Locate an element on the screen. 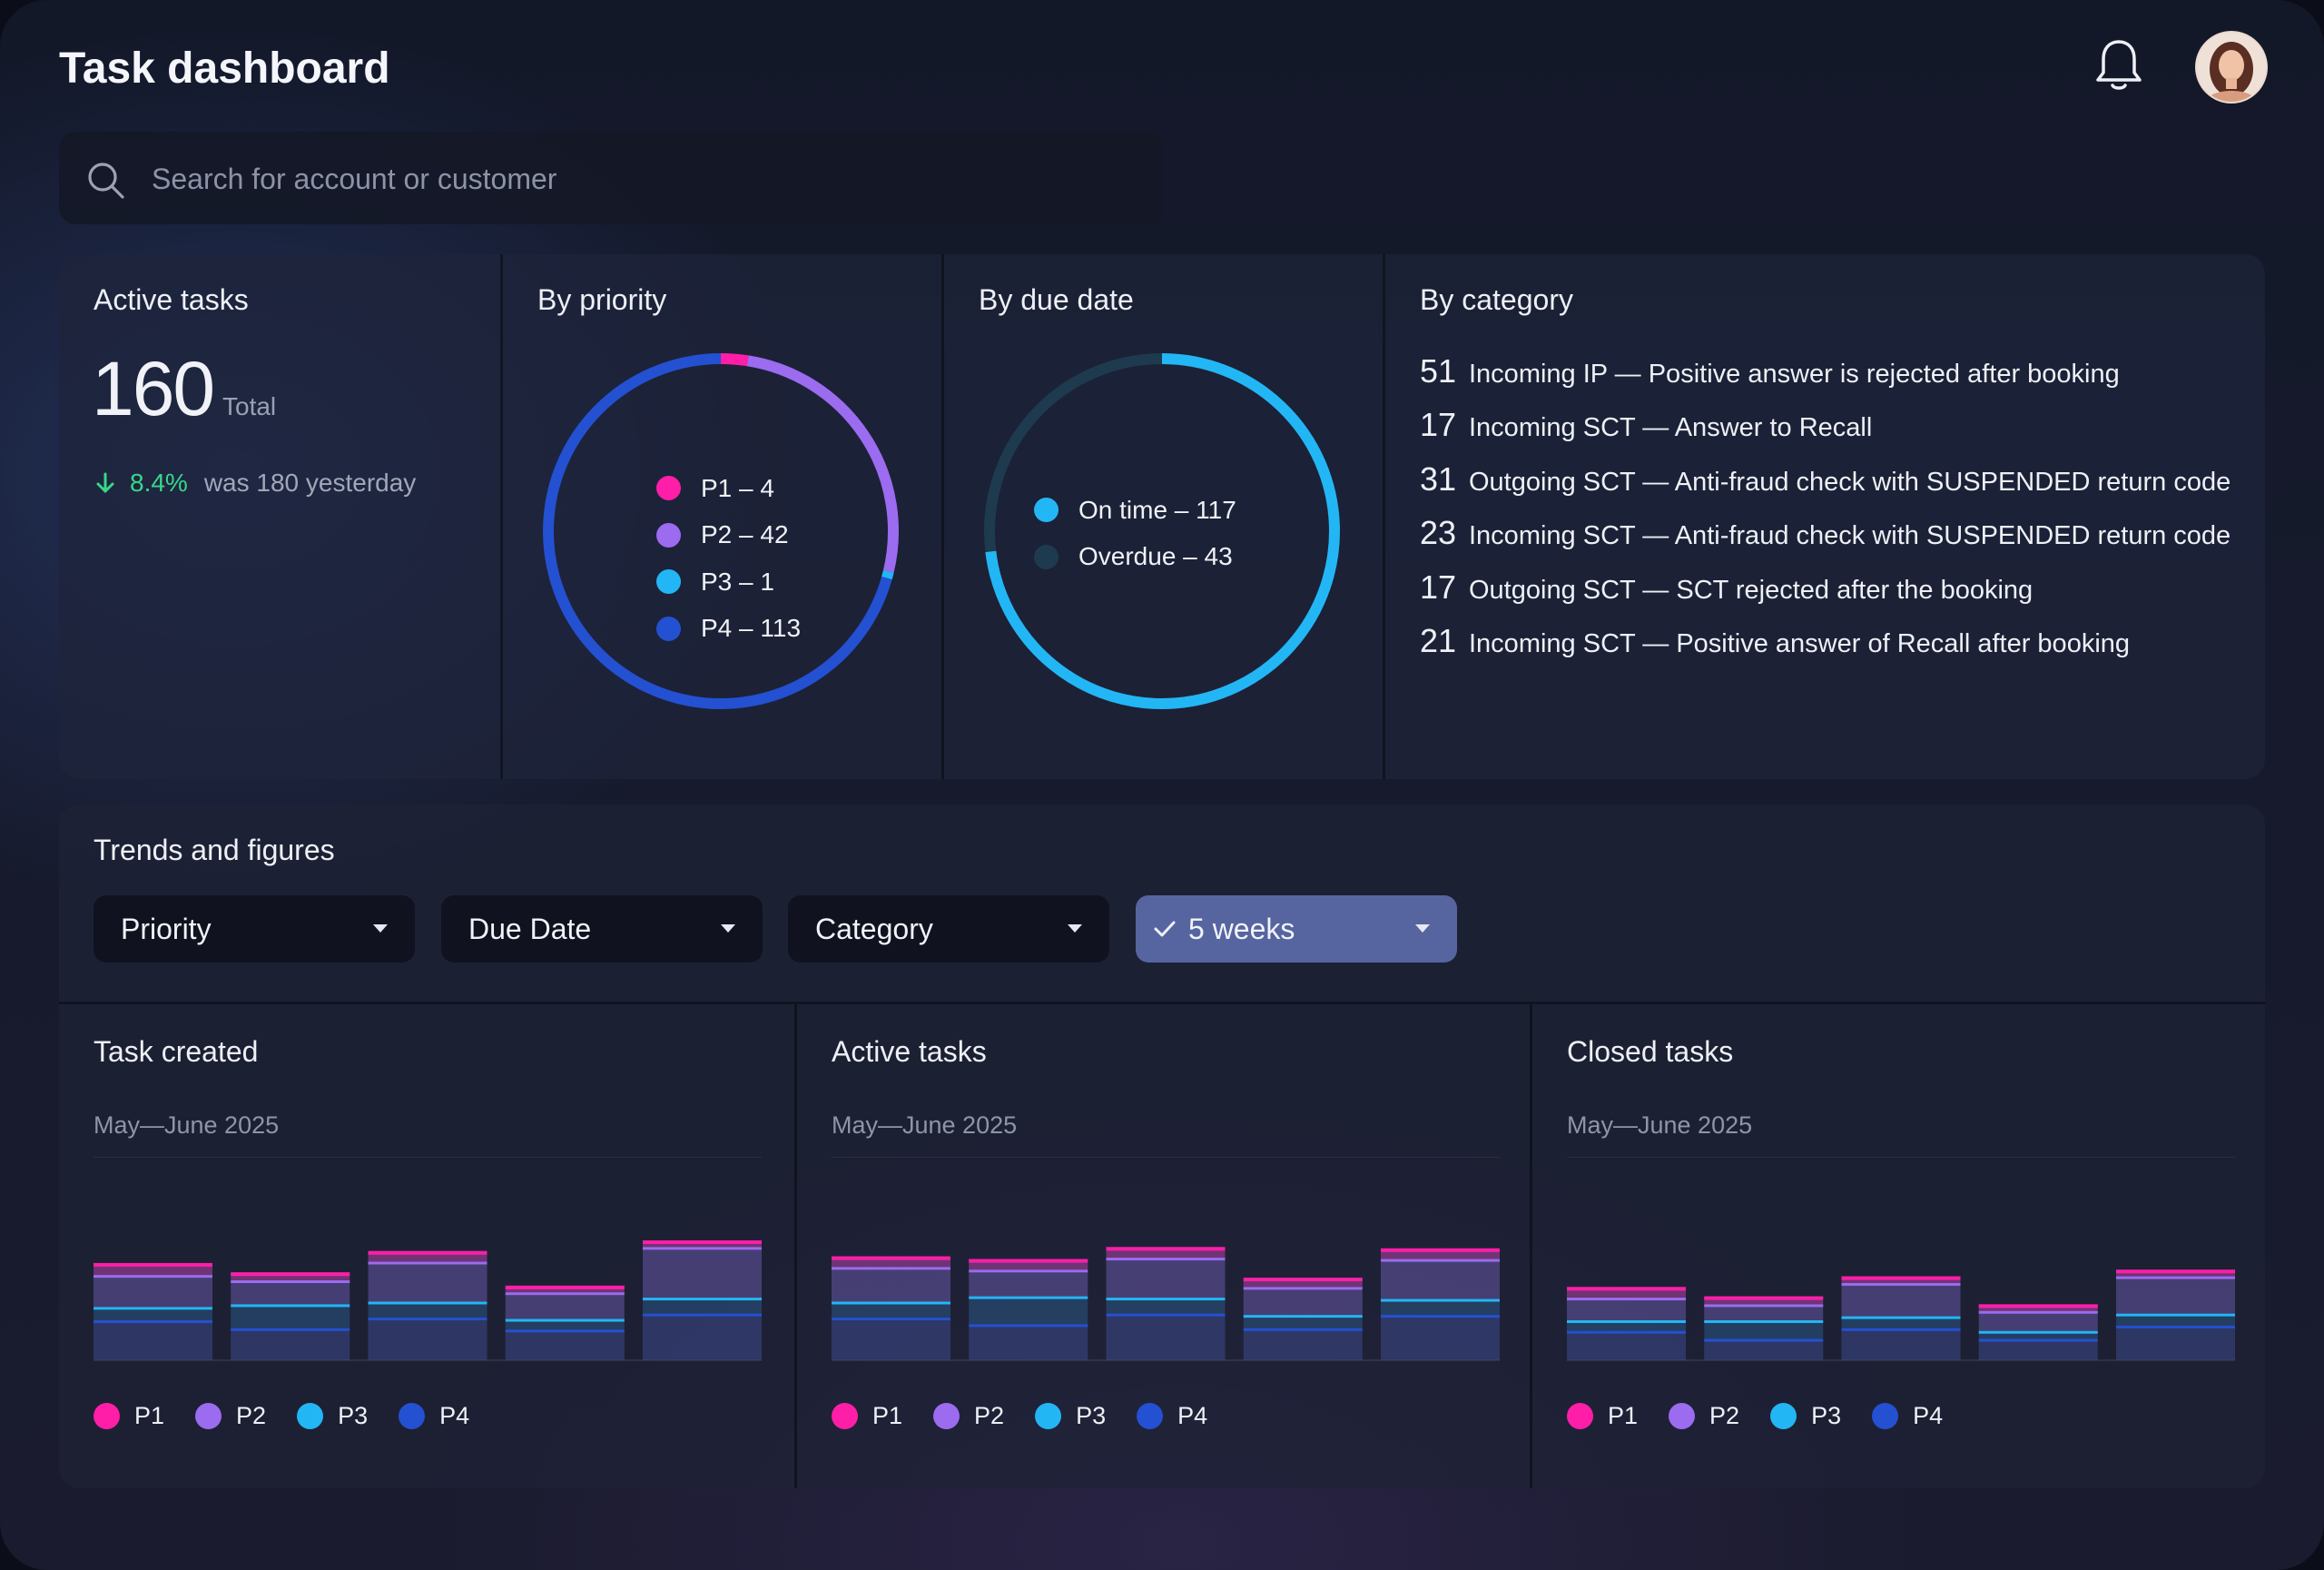 The image size is (2324, 1570). priority-legend: P1 – 4 P2 – 42 P3 – 1 P4 – 113 is located at coordinates (728, 559).